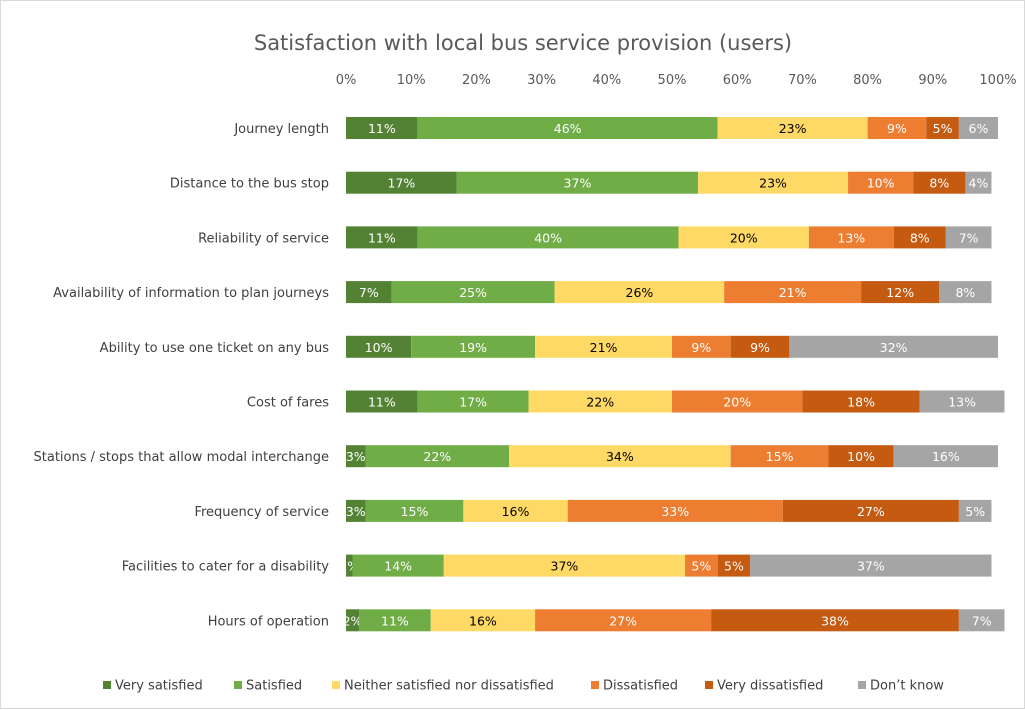  I want to click on category-label: Distance to the bus stop, so click(249, 184).